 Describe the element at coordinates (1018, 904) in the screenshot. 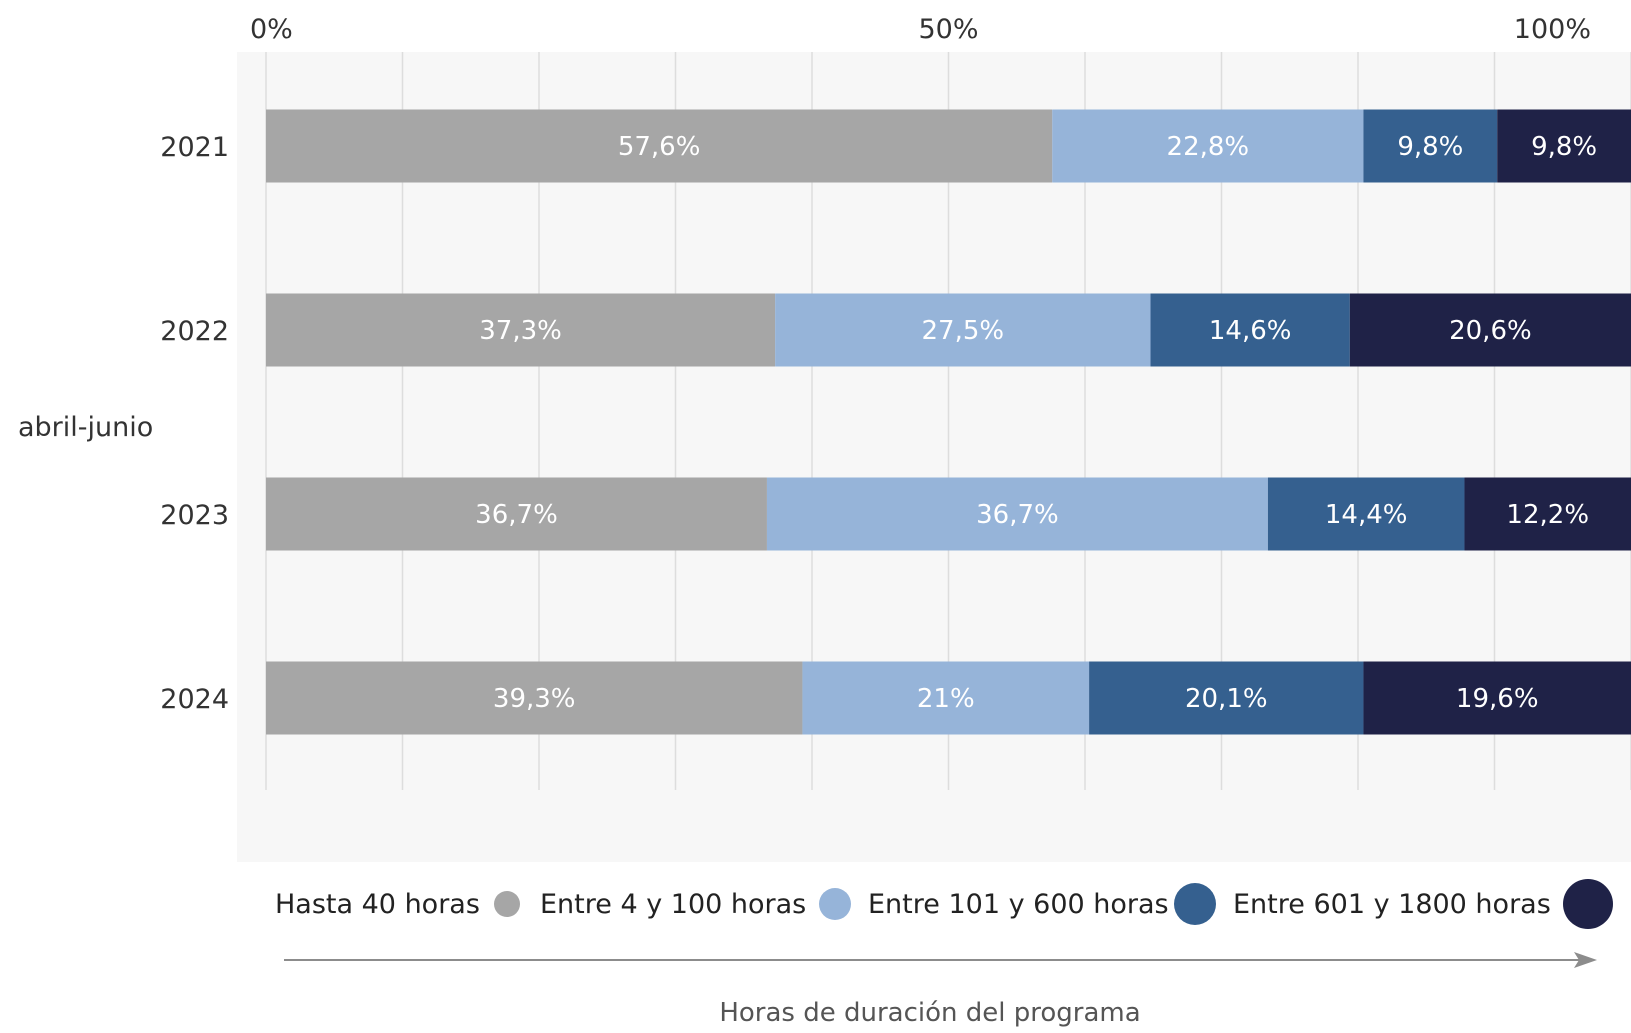

I see `legend-label: Entre 101 y 600 horas` at that location.